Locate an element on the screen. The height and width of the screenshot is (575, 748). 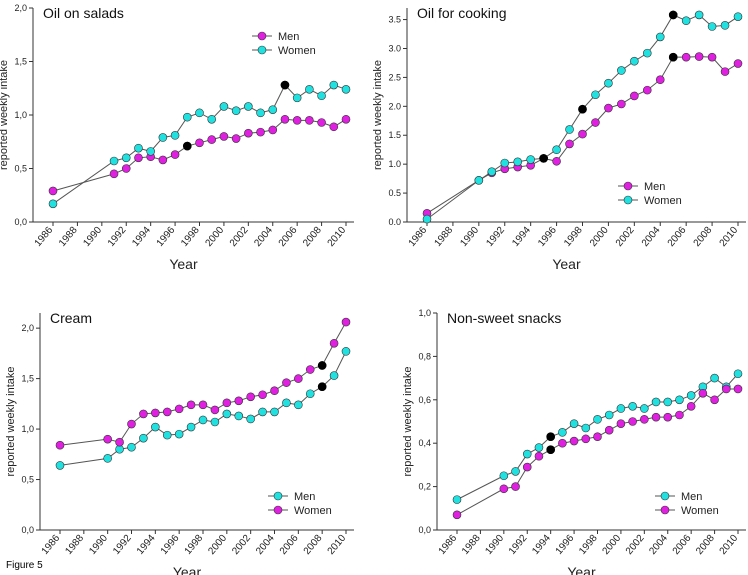
x-tick-label: 1996 is located at coordinates (547, 237).